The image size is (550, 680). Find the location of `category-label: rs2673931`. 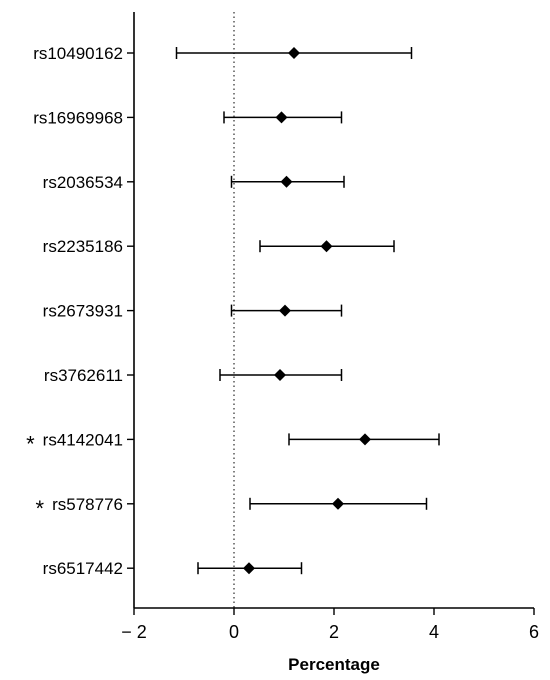

category-label: rs2673931 is located at coordinates (83, 311).